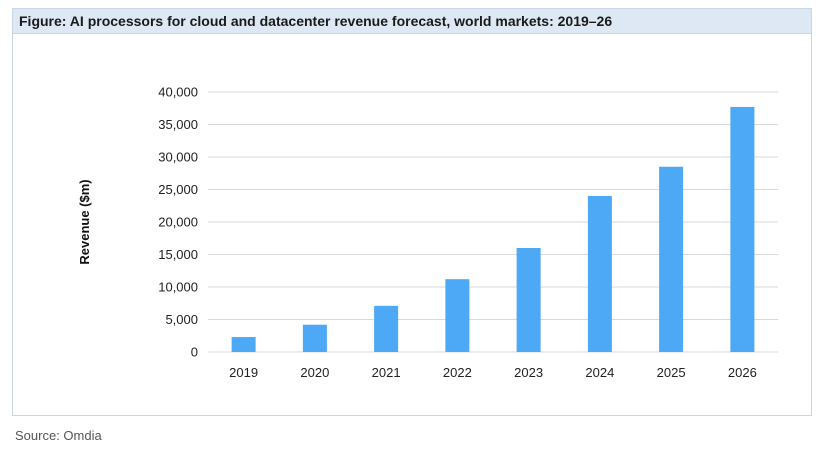 The image size is (825, 450). What do you see at coordinates (178, 92) in the screenshot?
I see `y-tick-label: 40,000` at bounding box center [178, 92].